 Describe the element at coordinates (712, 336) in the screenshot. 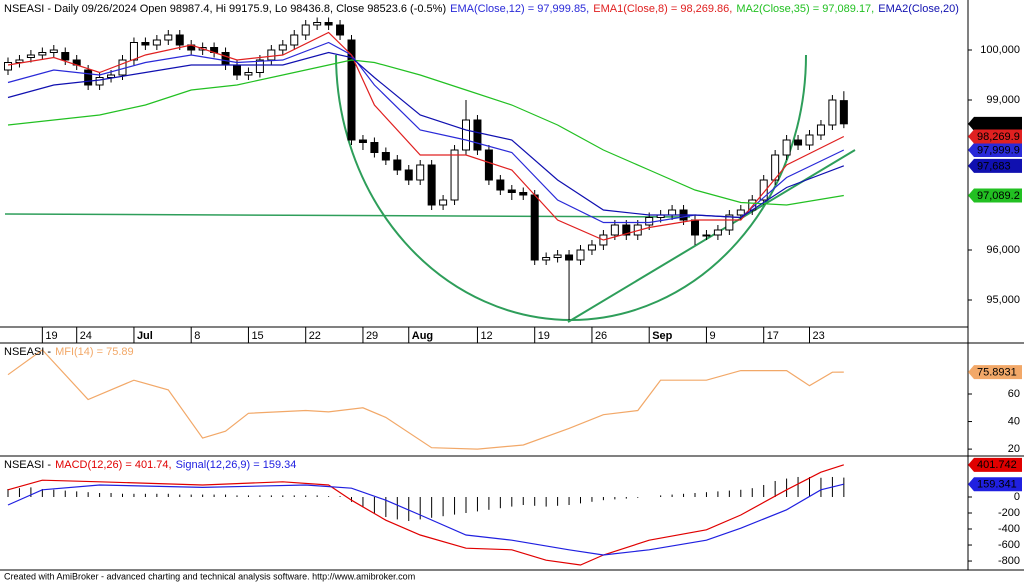

I see `x-tick-label: 9` at that location.